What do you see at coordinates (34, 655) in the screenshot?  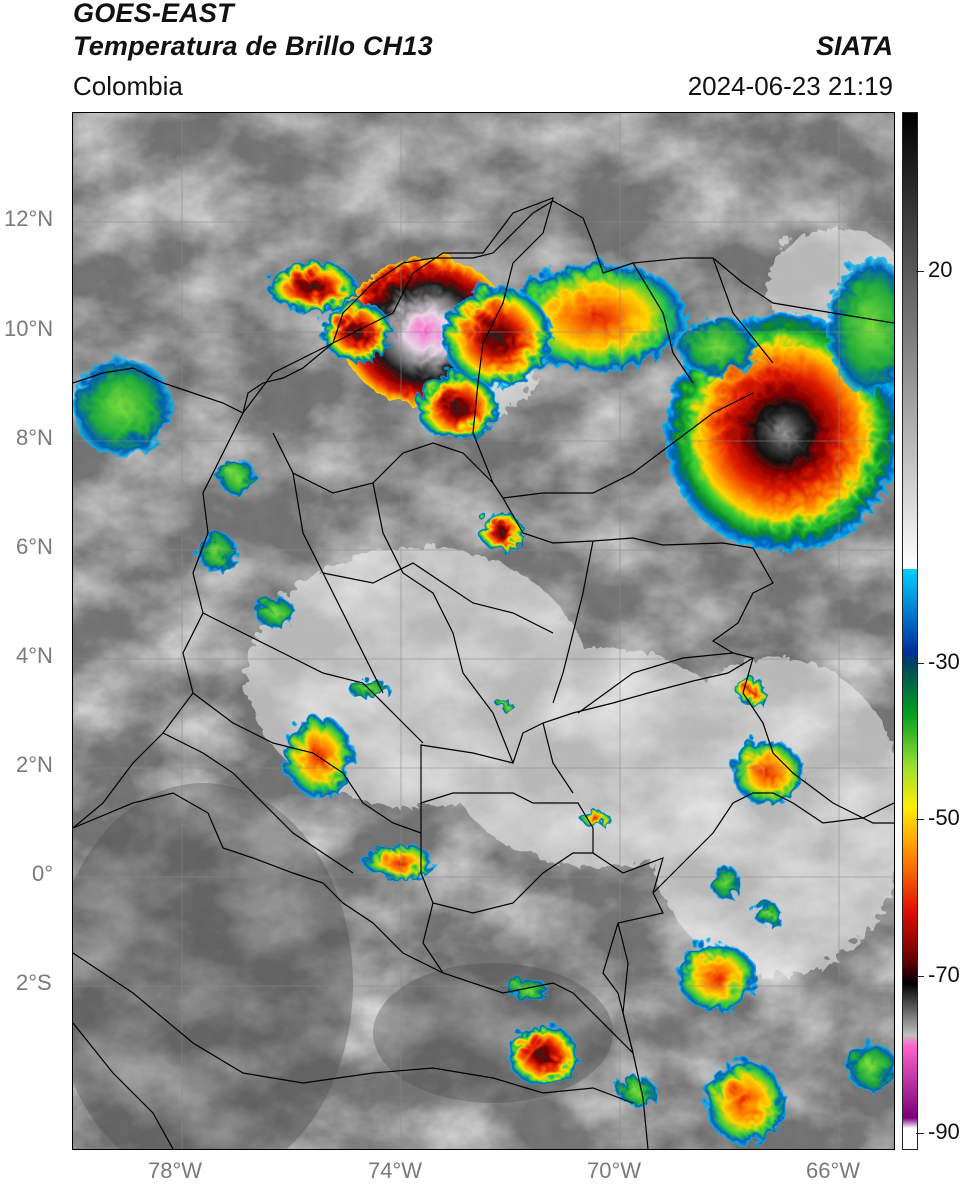 I see `lat-label-4n: 4°N` at bounding box center [34, 655].